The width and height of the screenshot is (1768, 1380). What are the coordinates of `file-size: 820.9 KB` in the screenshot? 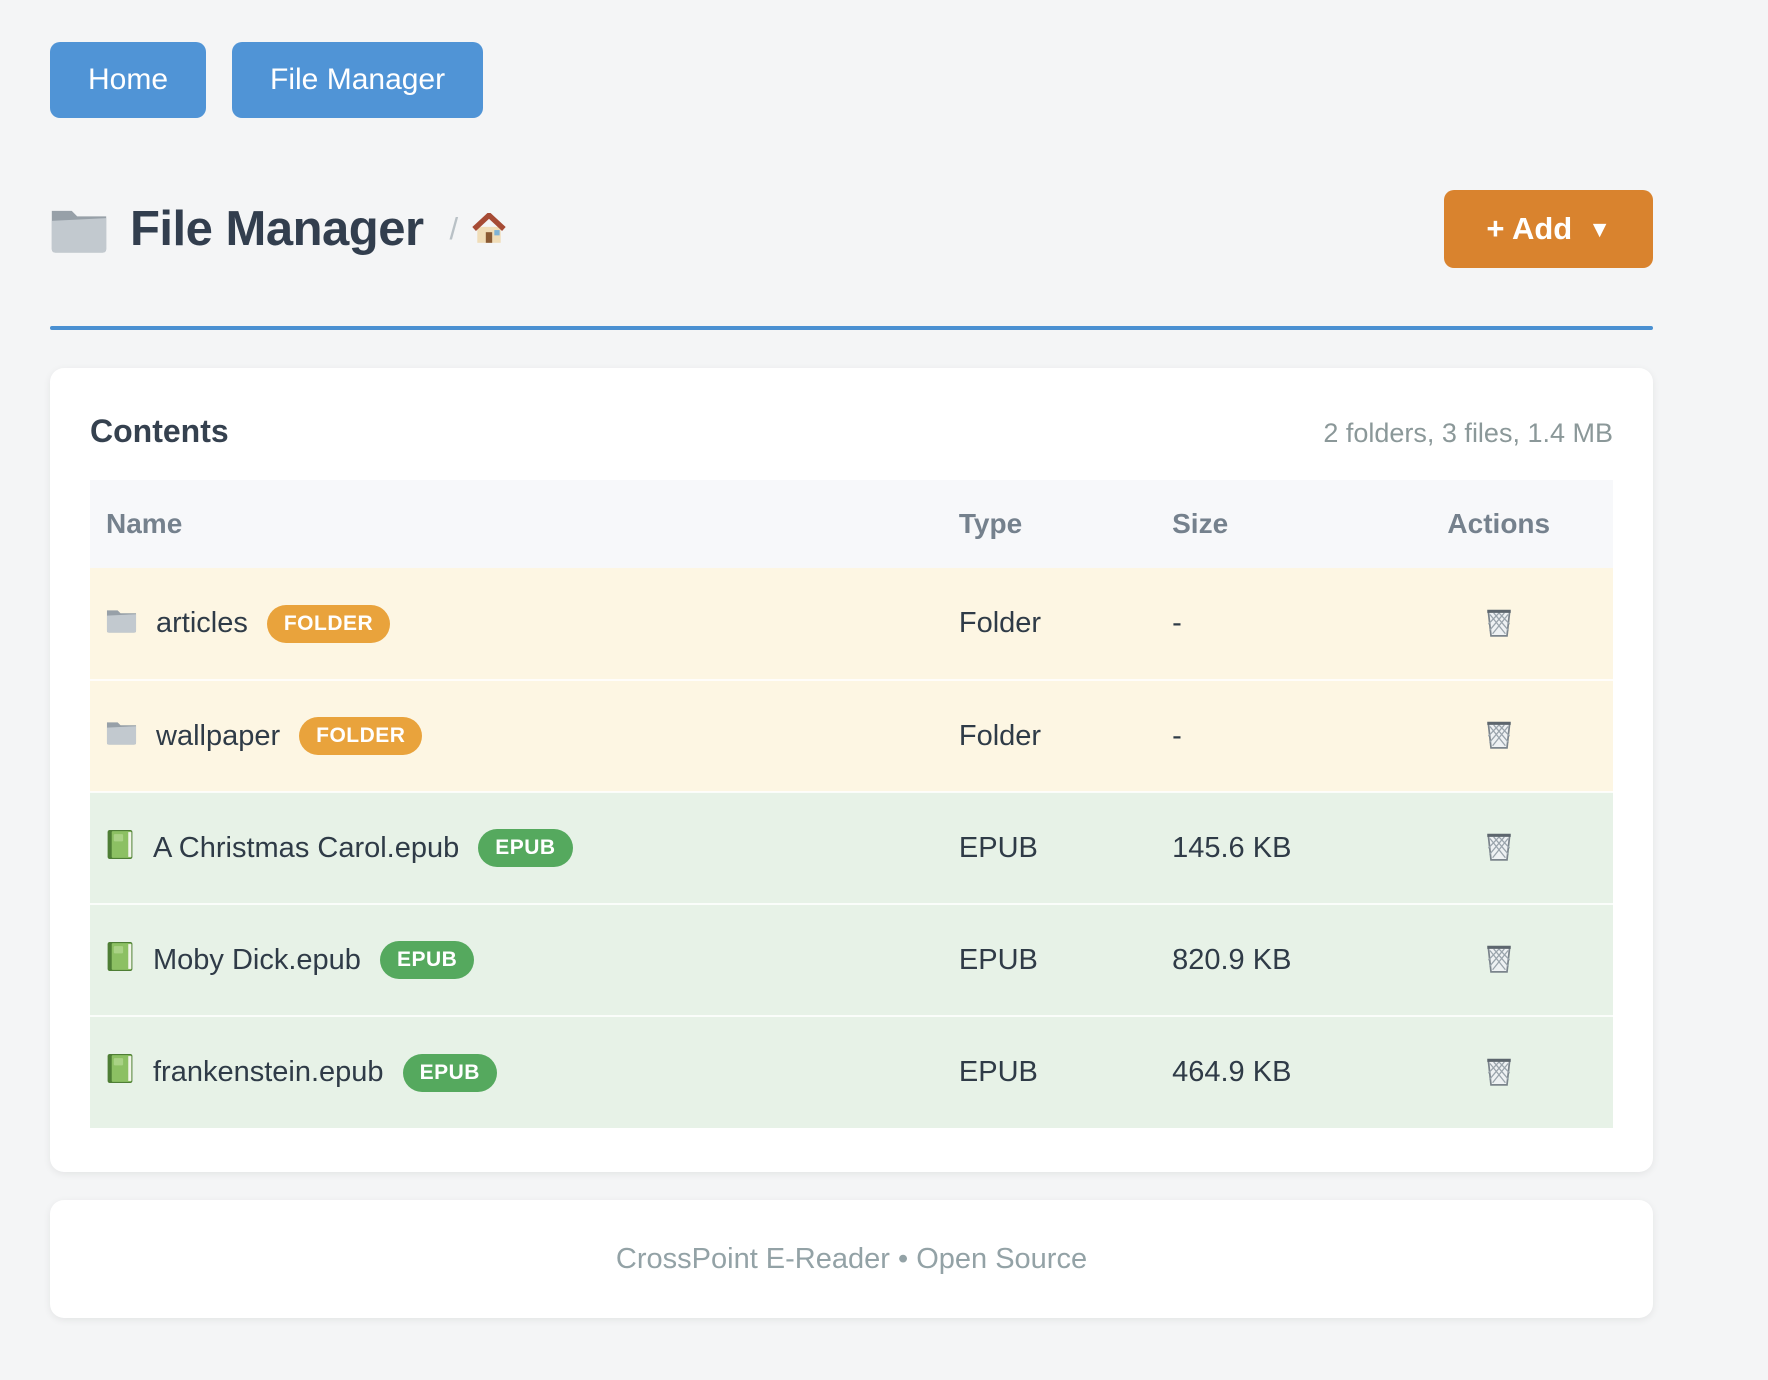 It's located at (1232, 959).